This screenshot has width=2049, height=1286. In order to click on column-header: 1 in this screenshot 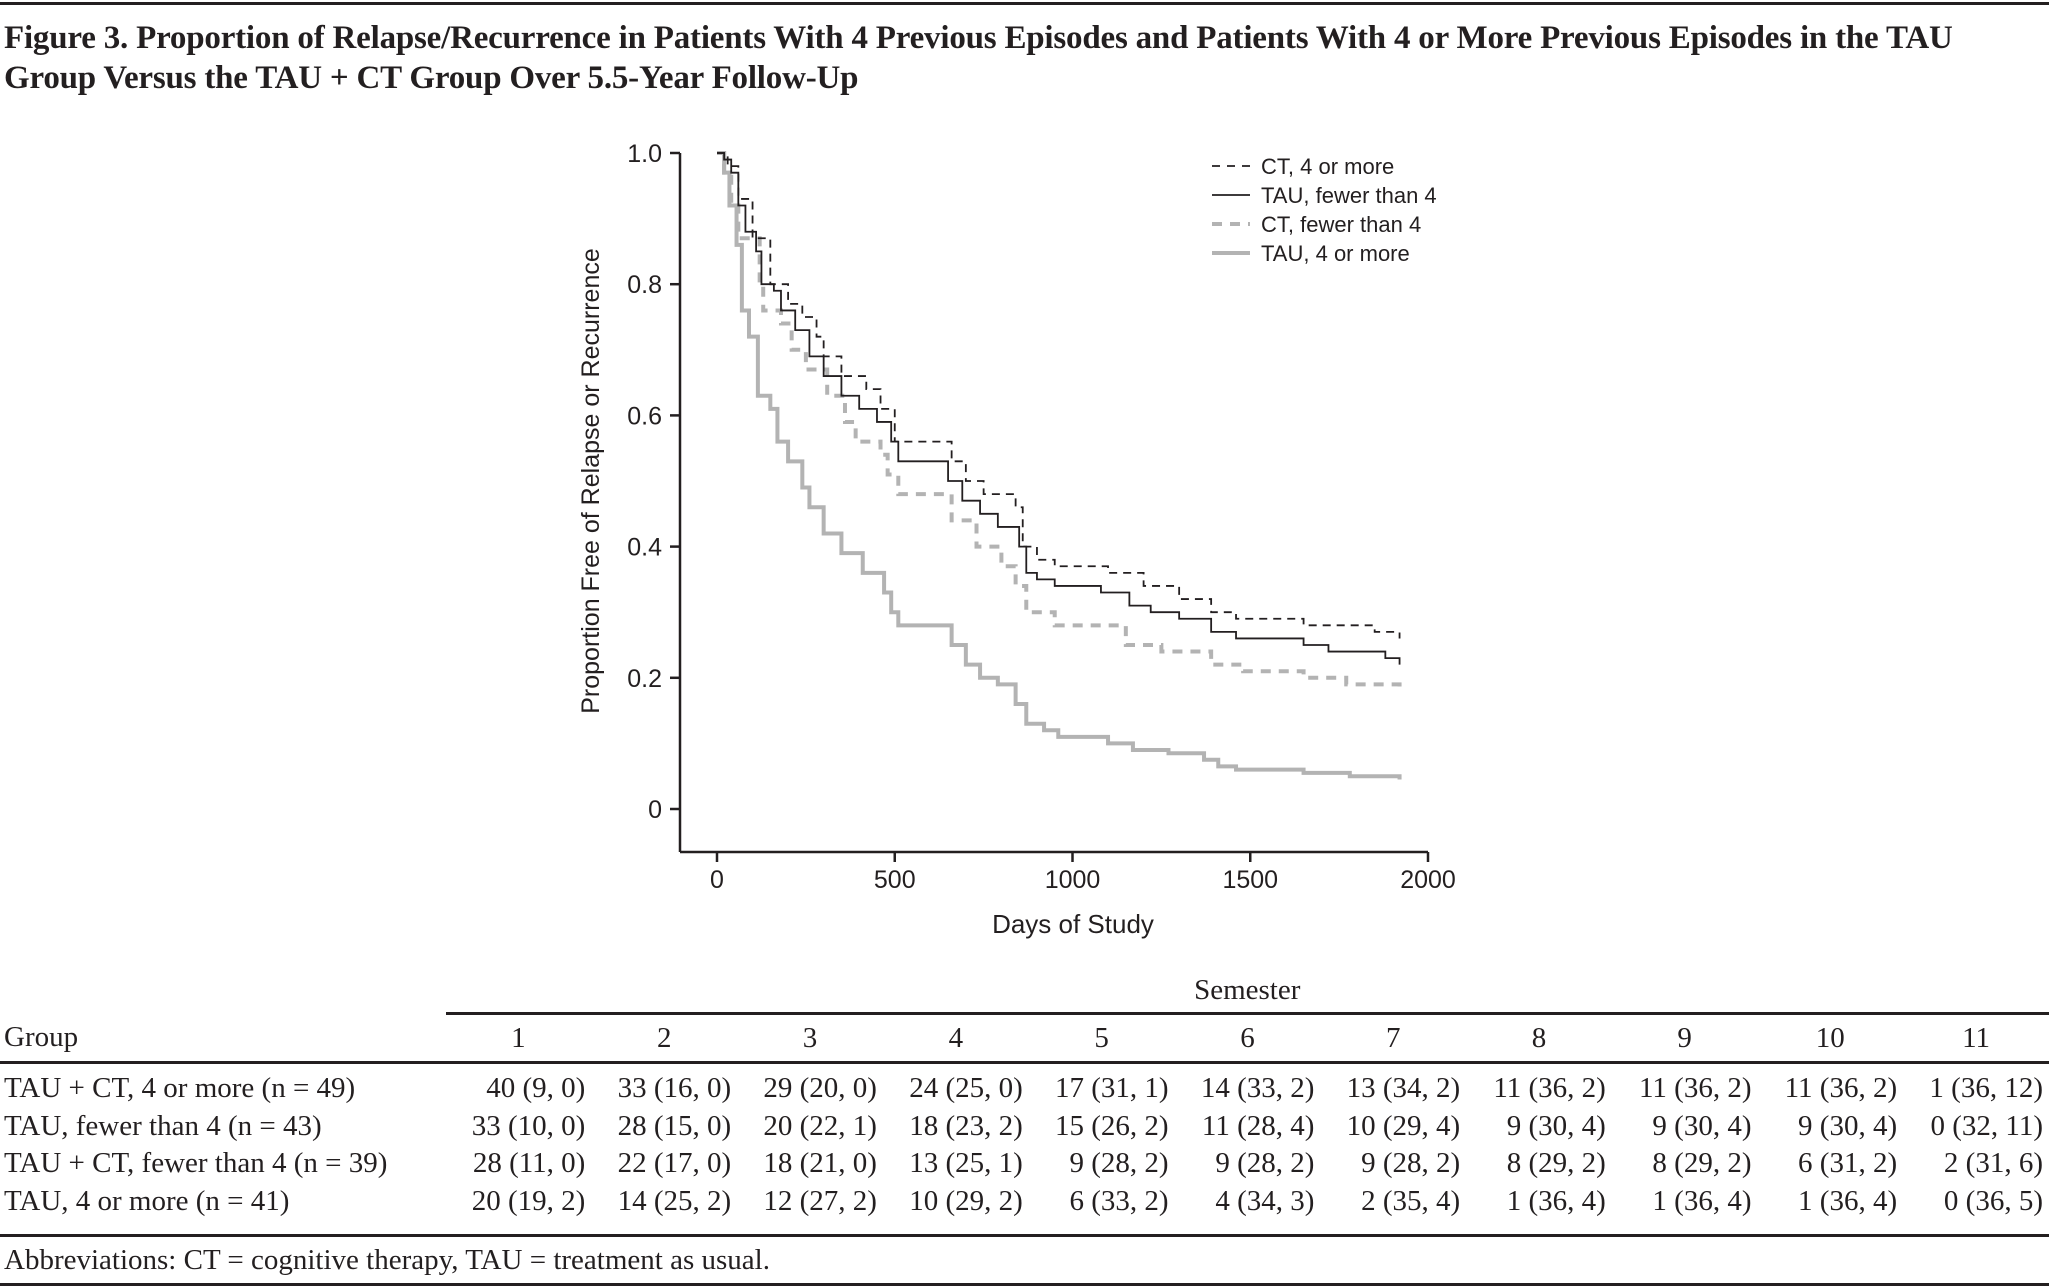, I will do `click(518, 1038)`.